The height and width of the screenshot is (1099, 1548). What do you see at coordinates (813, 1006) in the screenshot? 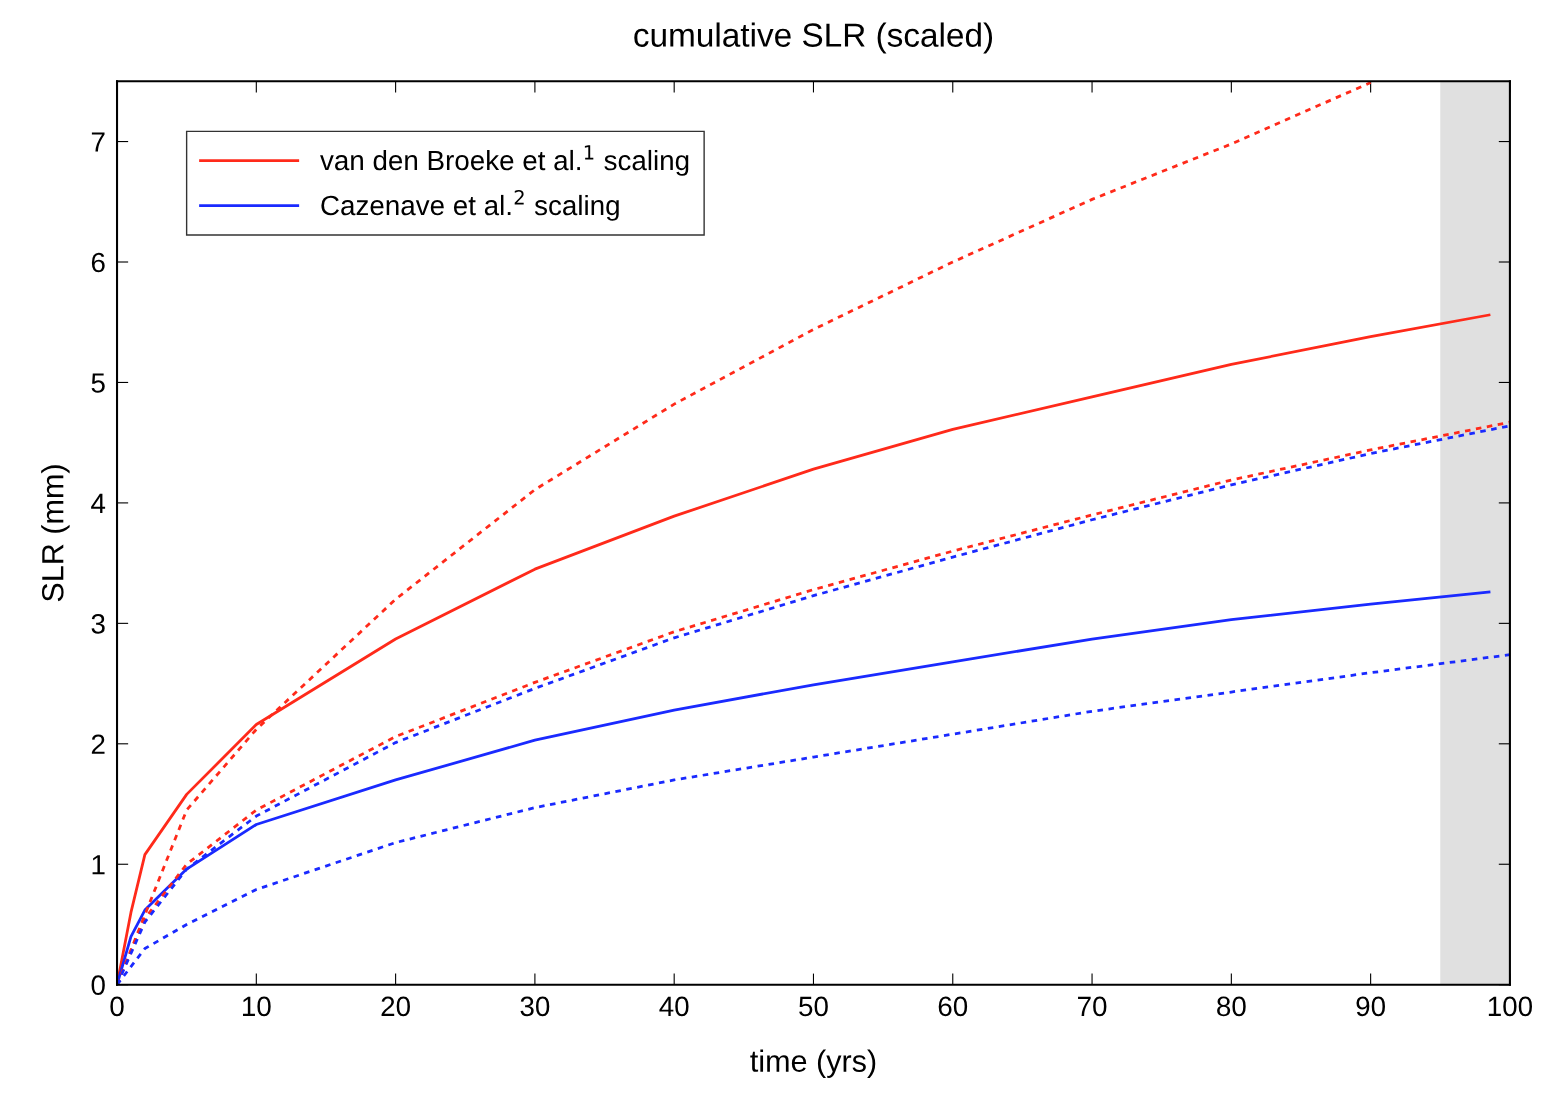
I see `x-tick-label: 50` at bounding box center [813, 1006].